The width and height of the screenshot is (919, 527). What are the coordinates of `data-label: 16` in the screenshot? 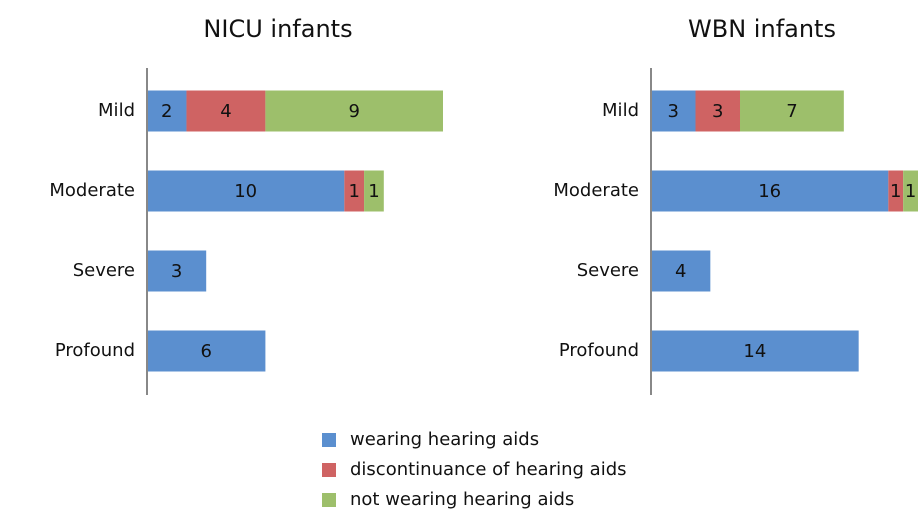 It's located at (769, 191).